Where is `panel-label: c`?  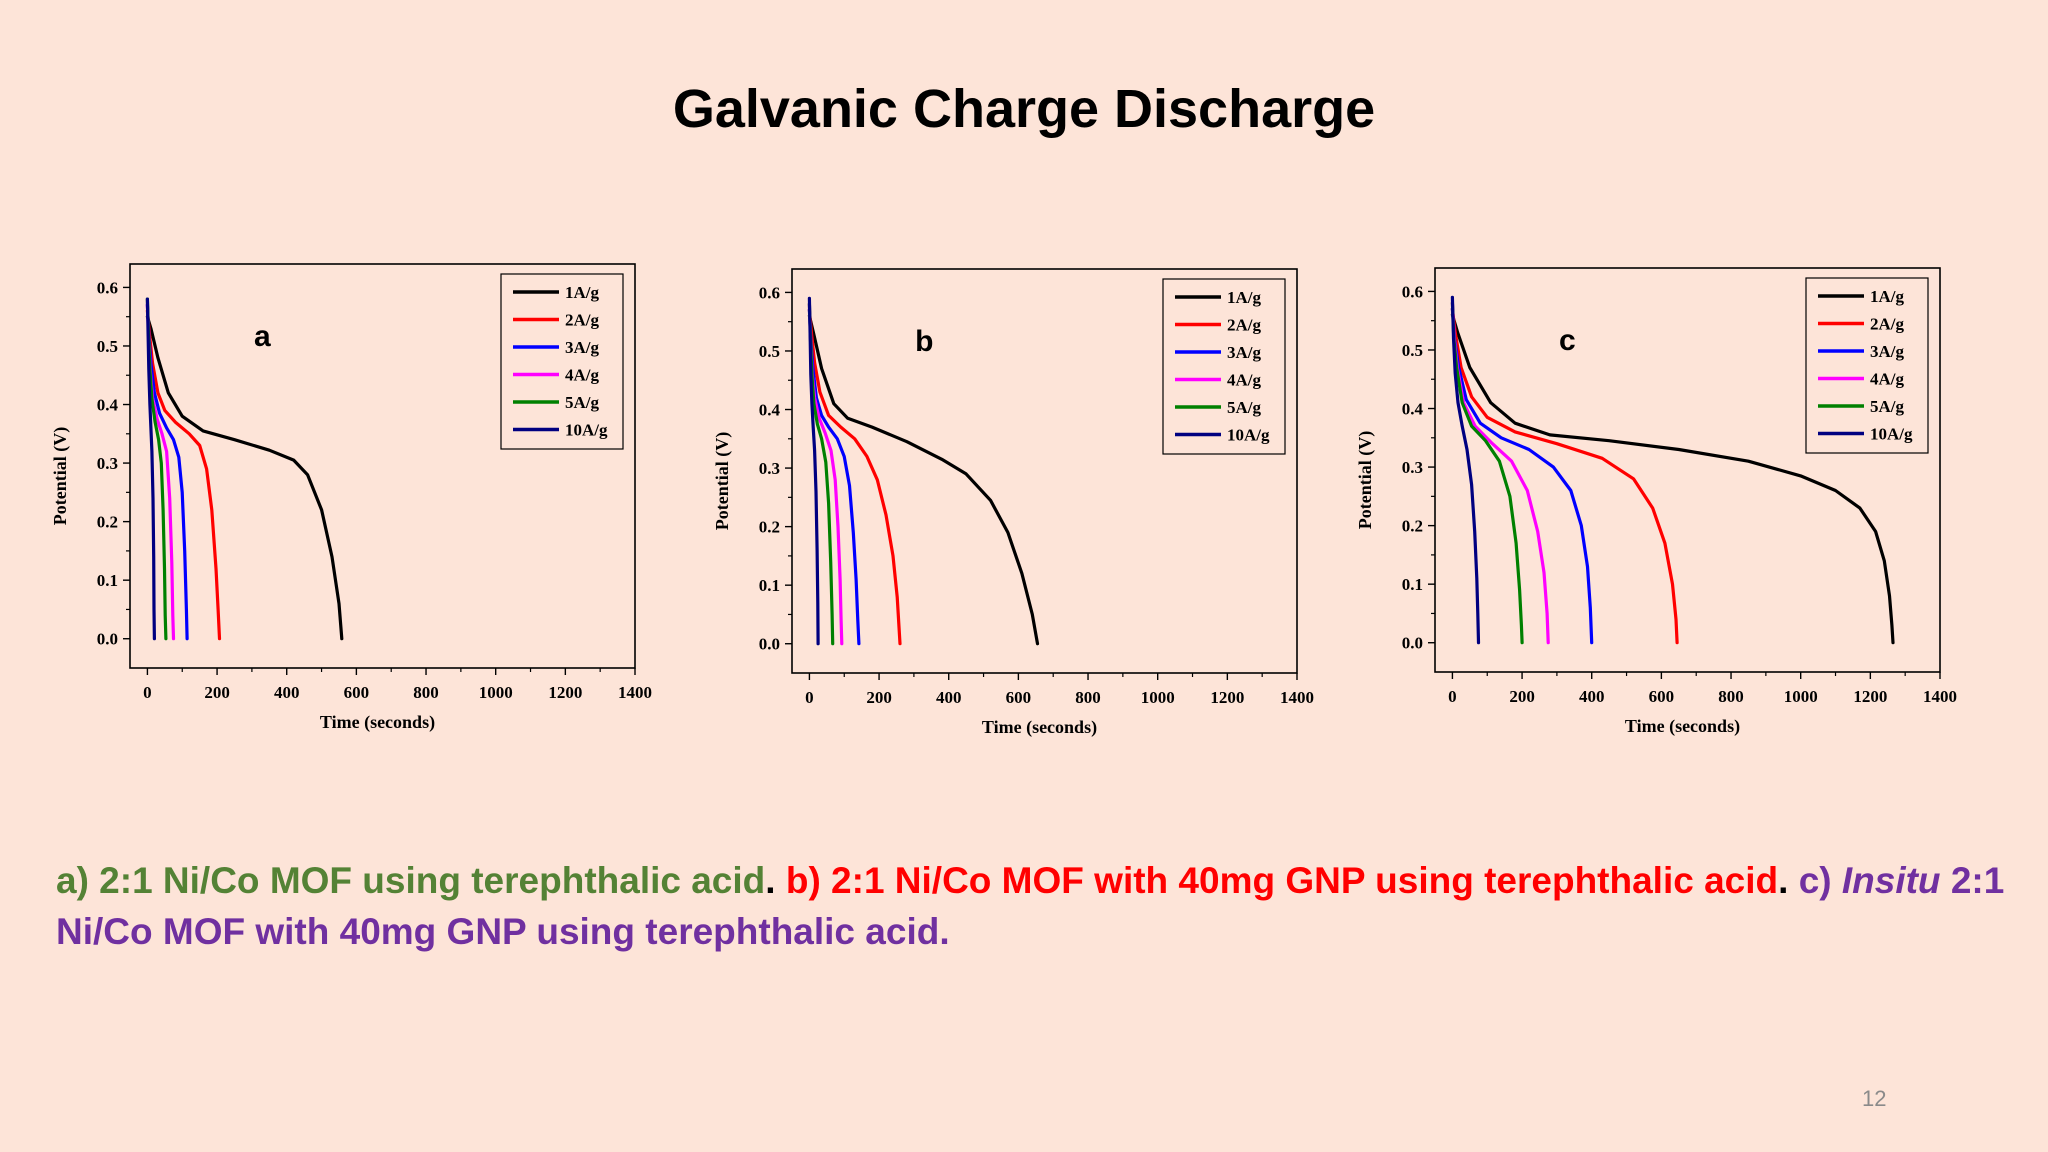
panel-label: c is located at coordinates (1567, 340).